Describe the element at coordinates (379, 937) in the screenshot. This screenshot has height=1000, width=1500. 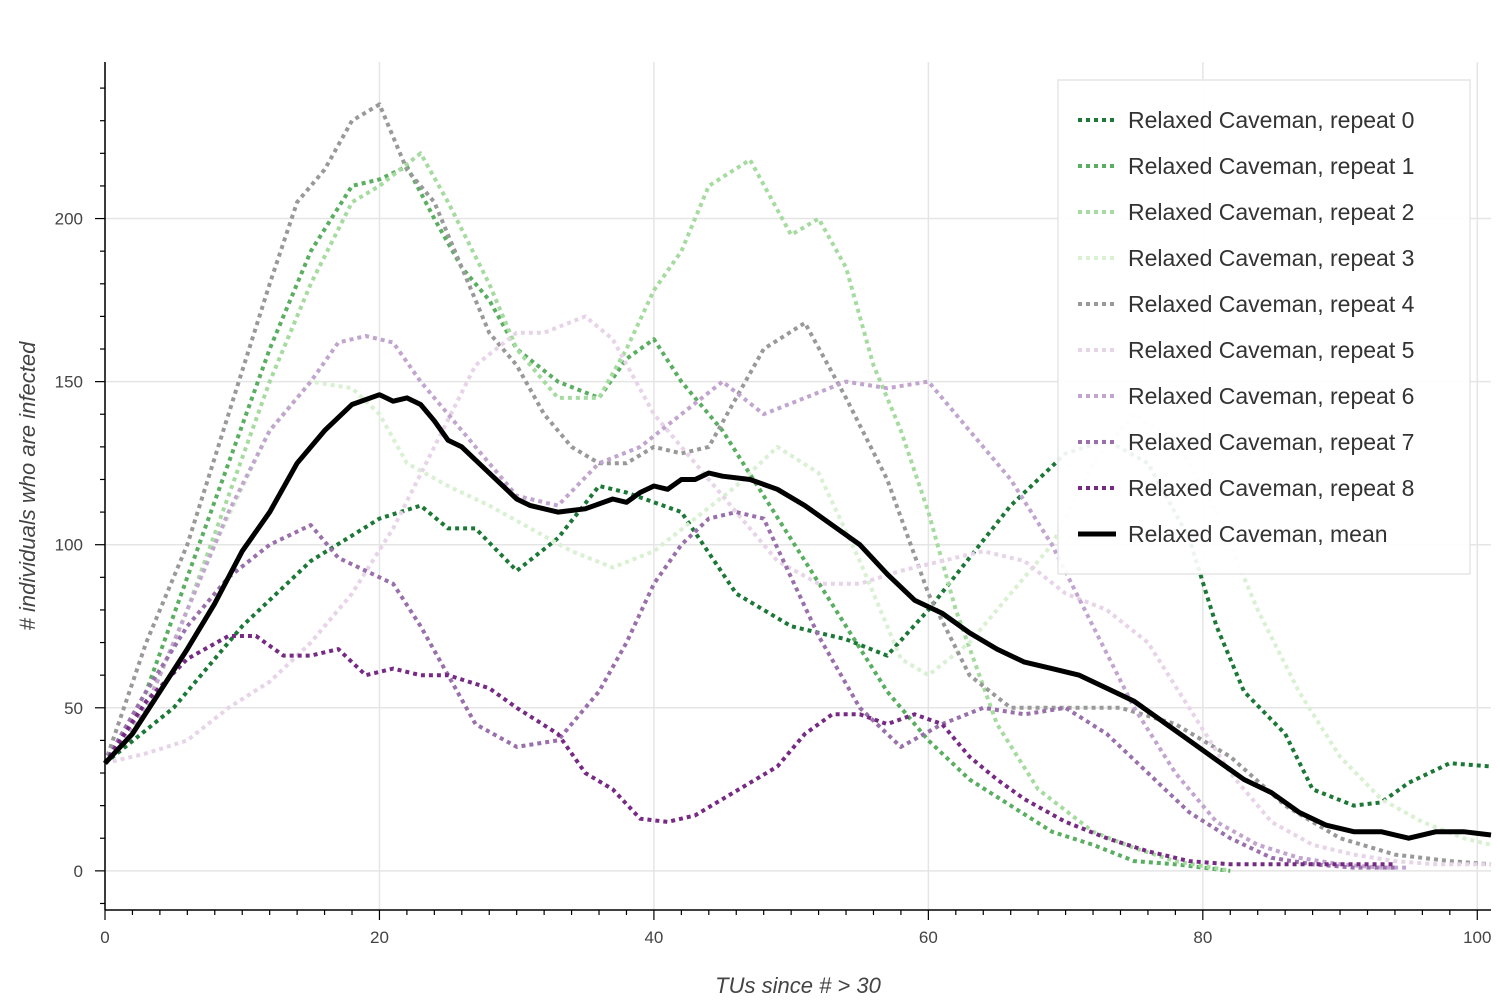
I see `x-tick-label: 20` at that location.